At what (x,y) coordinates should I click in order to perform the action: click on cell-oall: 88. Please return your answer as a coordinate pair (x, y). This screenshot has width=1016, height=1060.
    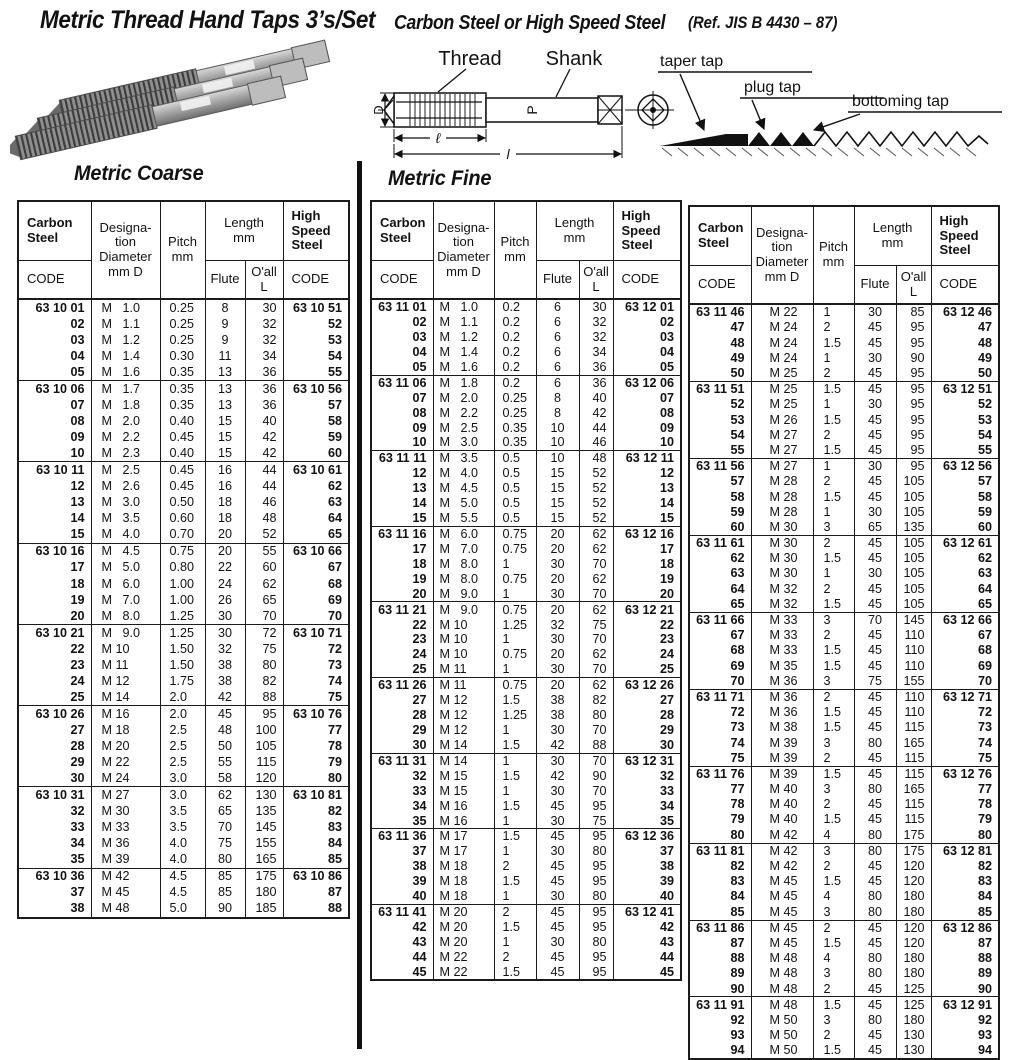
    Looking at the image, I should click on (264, 698).